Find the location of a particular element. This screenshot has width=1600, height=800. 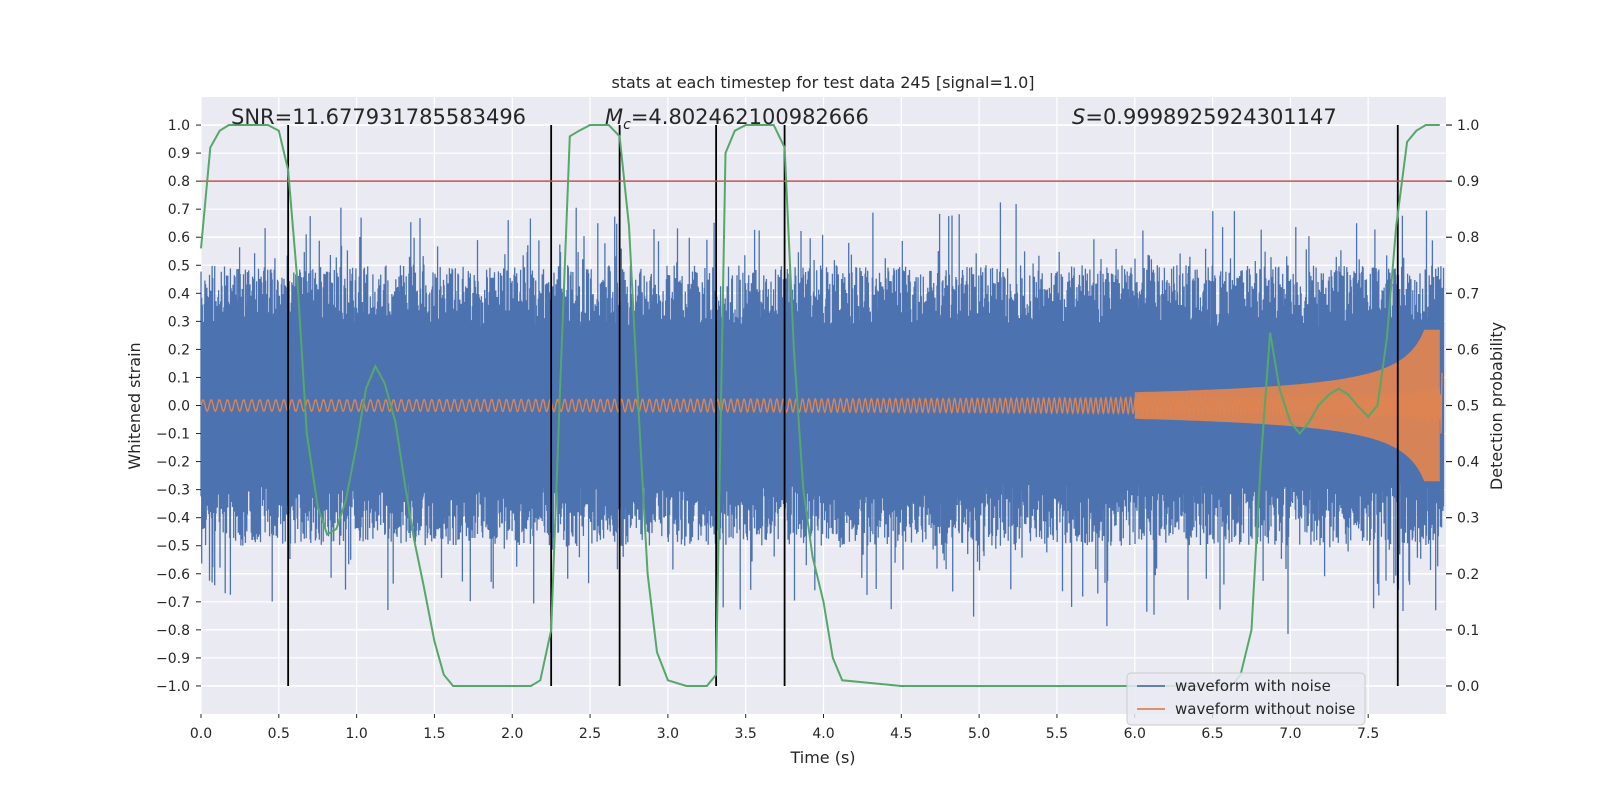

x-tick-label: 6.0 is located at coordinates (1135, 734).